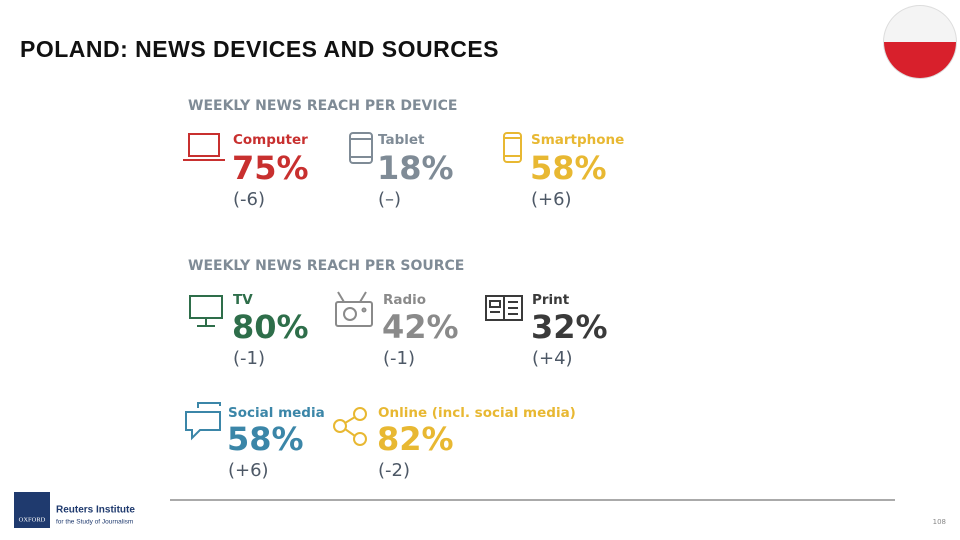  Describe the element at coordinates (206, 311) in the screenshot. I see `tv-icon` at that location.